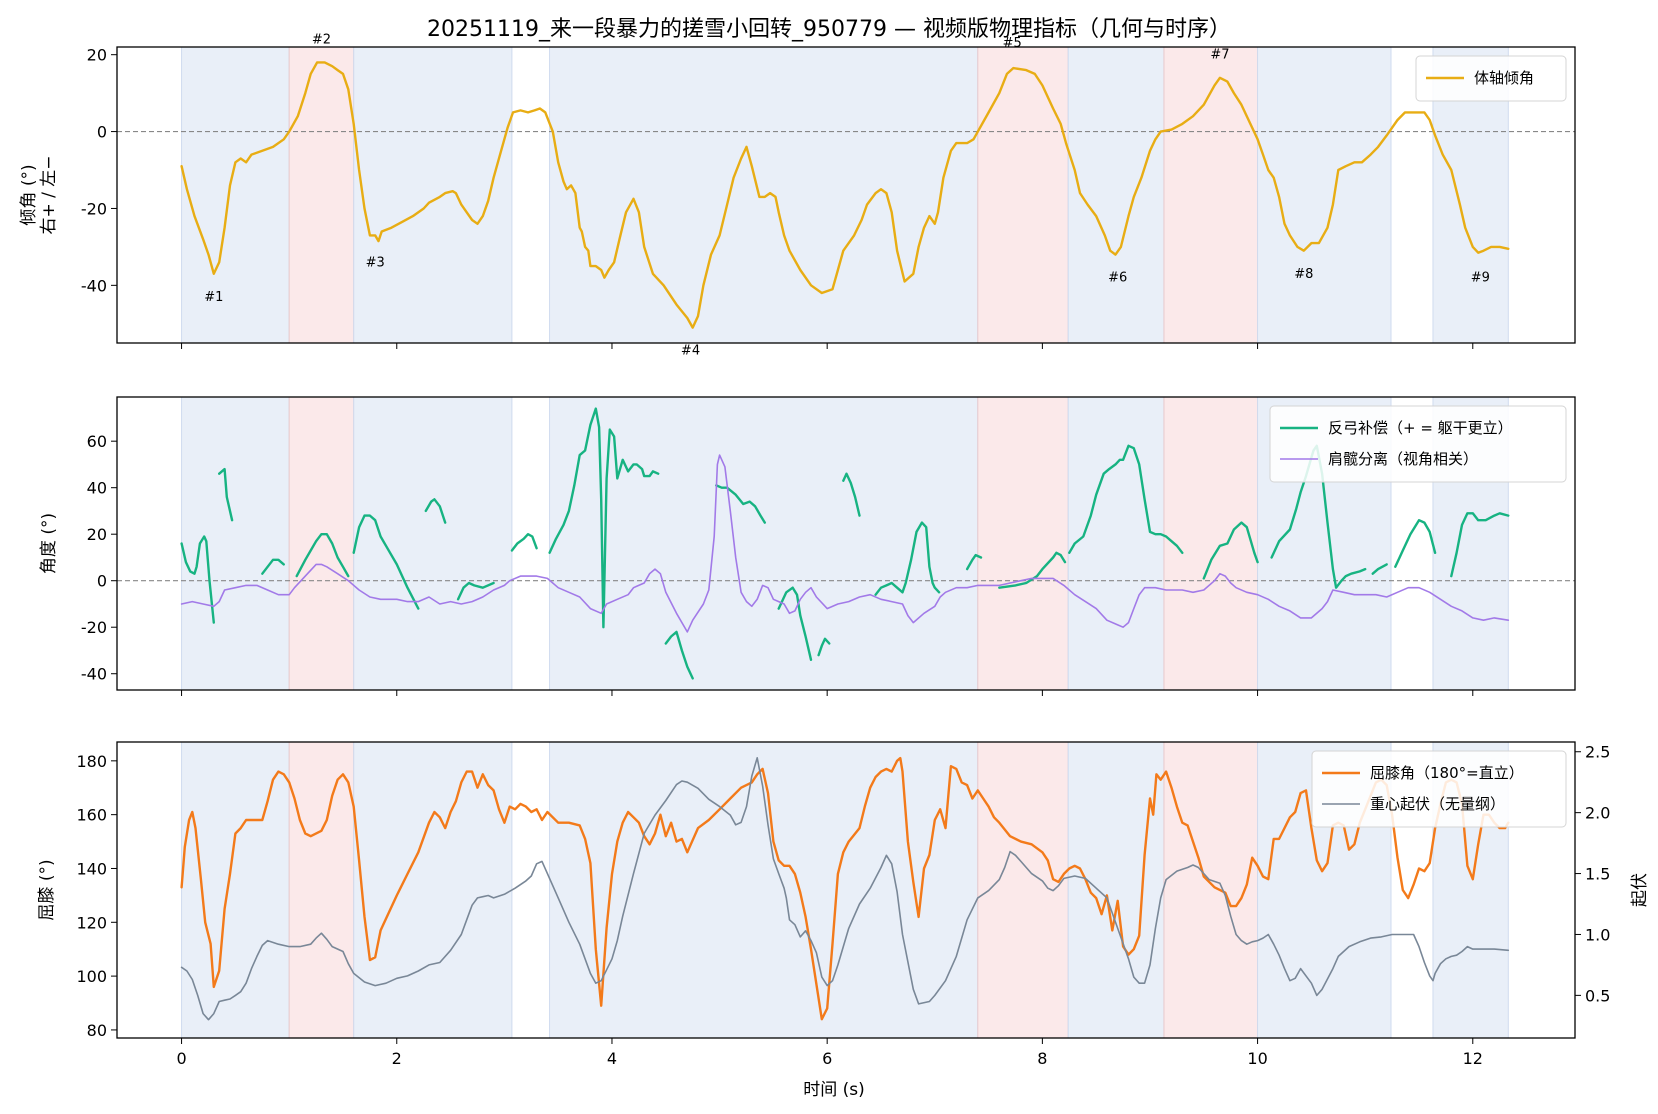 The width and height of the screenshot is (1658, 1114). I want to click on x-tick-label: 2, so click(397, 1058).